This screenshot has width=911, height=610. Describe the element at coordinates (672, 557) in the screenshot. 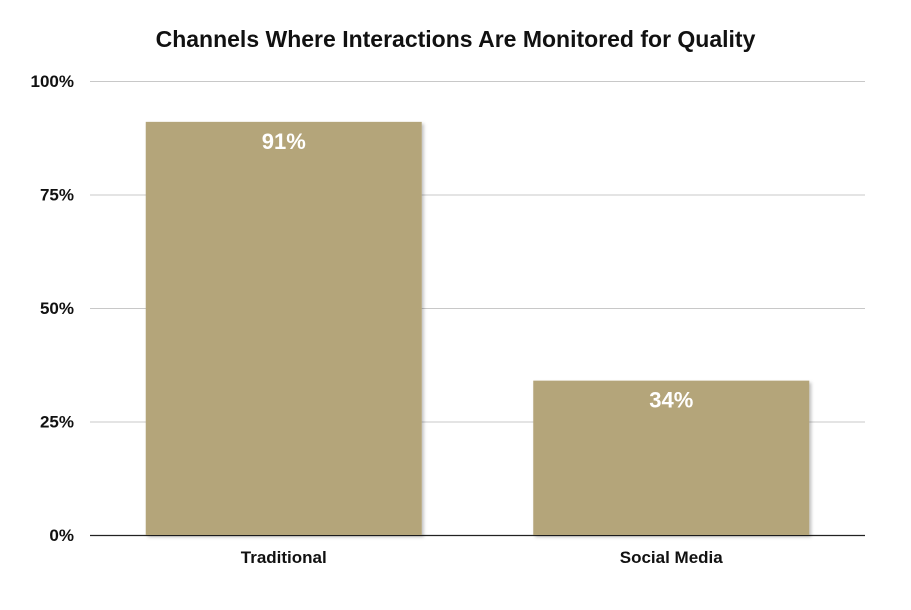

I see `x-tick-label: Social Media` at that location.